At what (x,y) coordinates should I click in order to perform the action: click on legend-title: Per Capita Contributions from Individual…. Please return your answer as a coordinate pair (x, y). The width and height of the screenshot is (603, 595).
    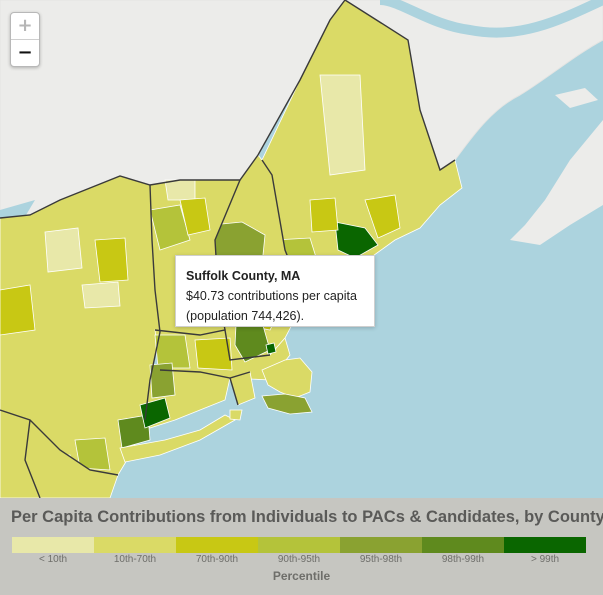
    Looking at the image, I should click on (307, 517).